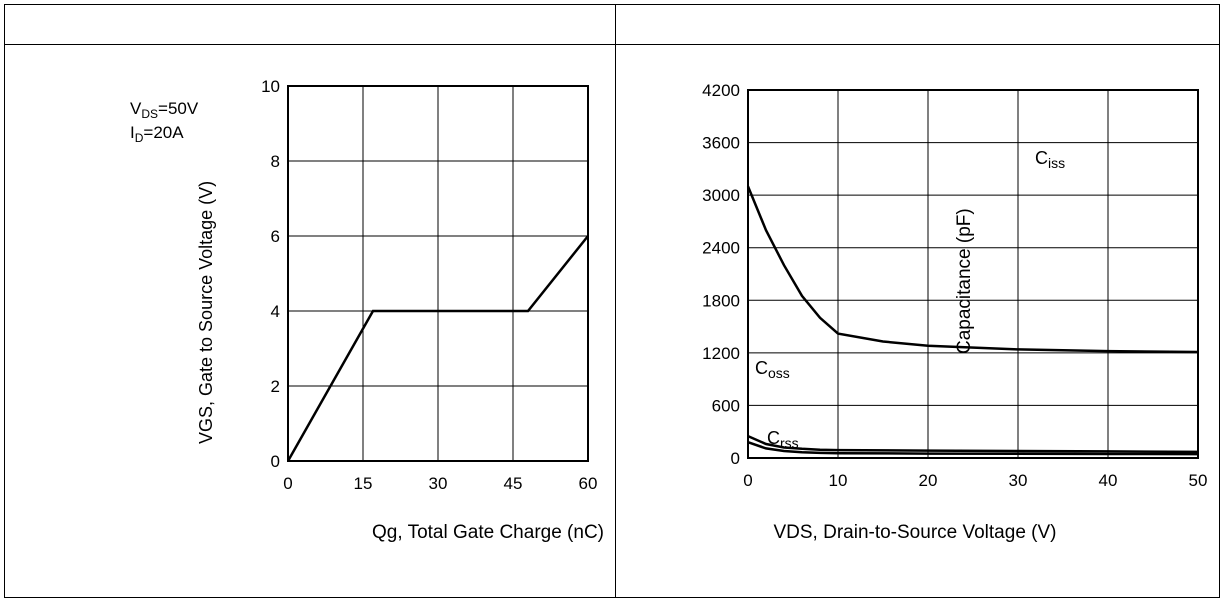 This screenshot has width=1224, height=598. I want to click on x-tick-label: 20, so click(928, 480).